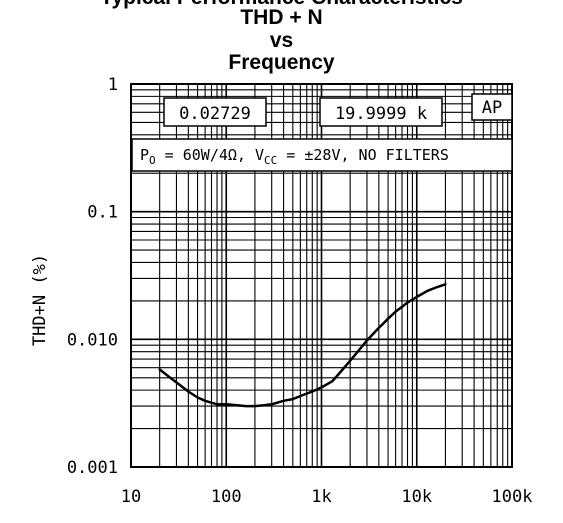  Describe the element at coordinates (321, 497) in the screenshot. I see `x-tick-label: 1k` at that location.